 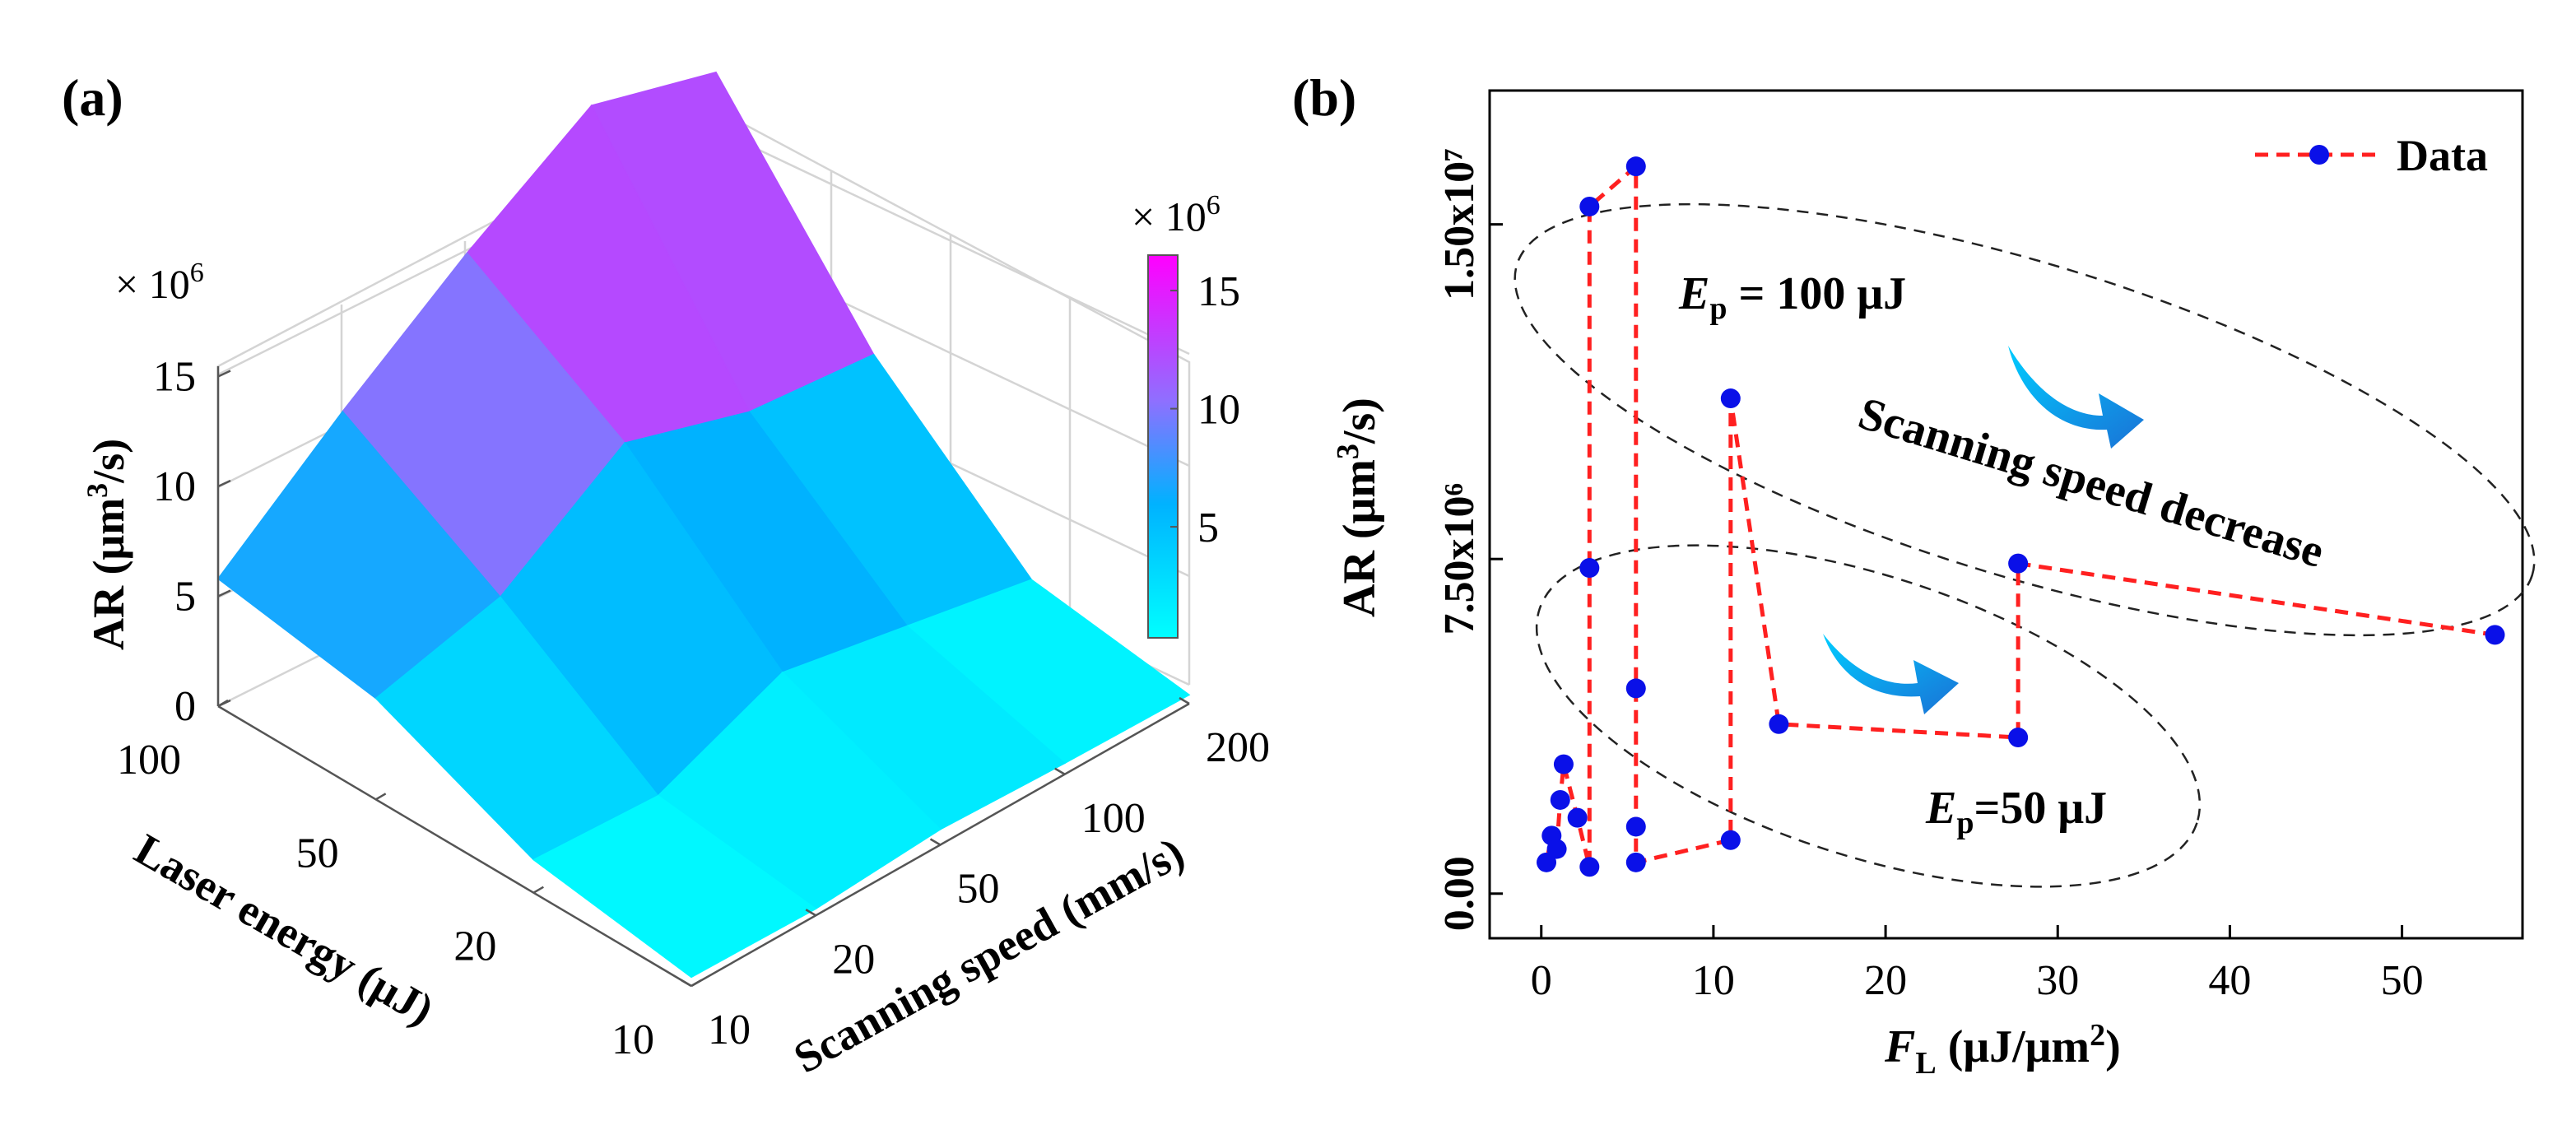 What do you see at coordinates (474, 947) in the screenshot?
I see `laser-energy-tick-label: 20` at bounding box center [474, 947].